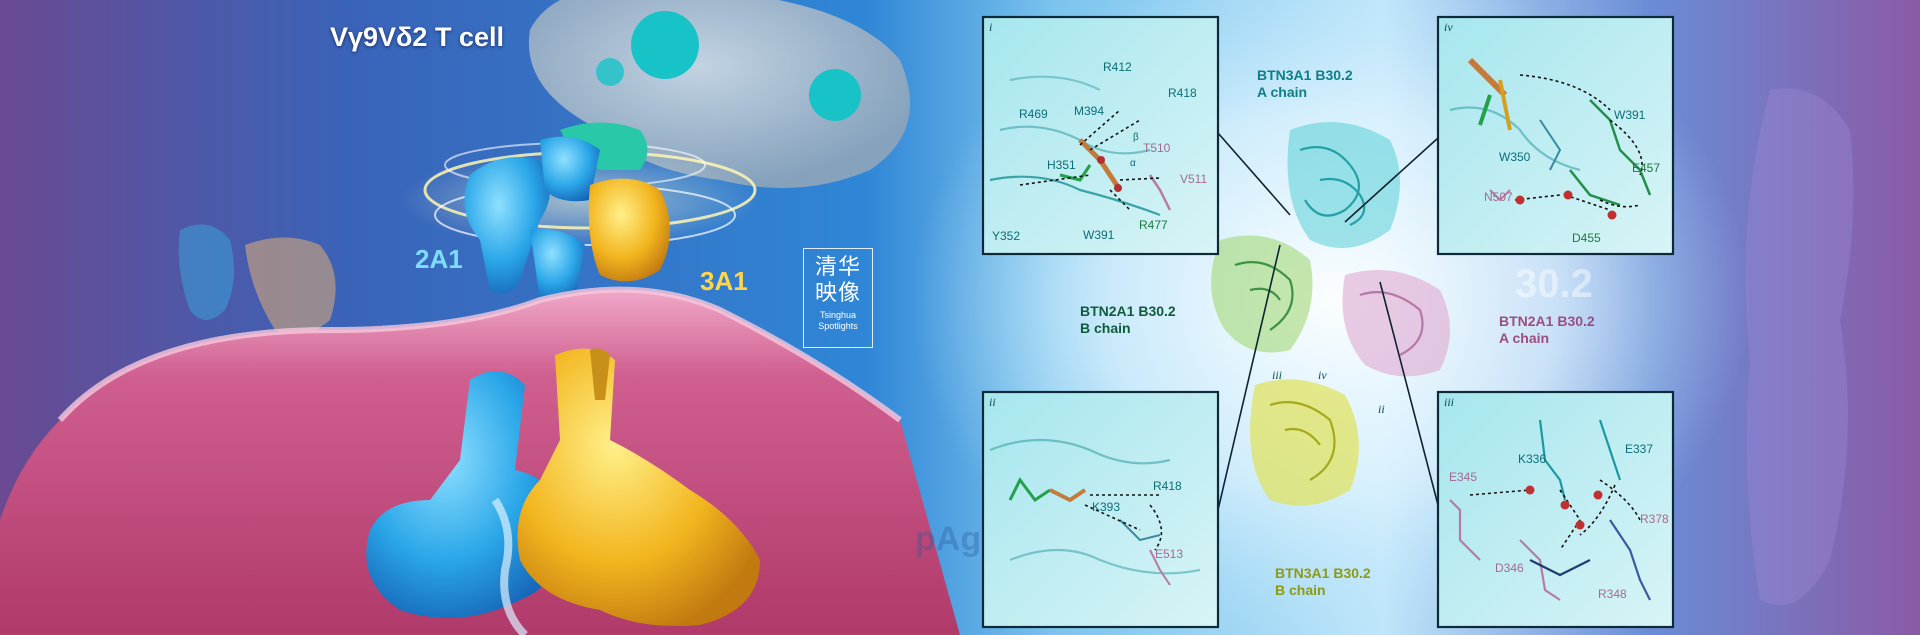 Image resolution: width=1920 pixels, height=635 pixels. I want to click on residue-label: K393, so click(1106, 507).